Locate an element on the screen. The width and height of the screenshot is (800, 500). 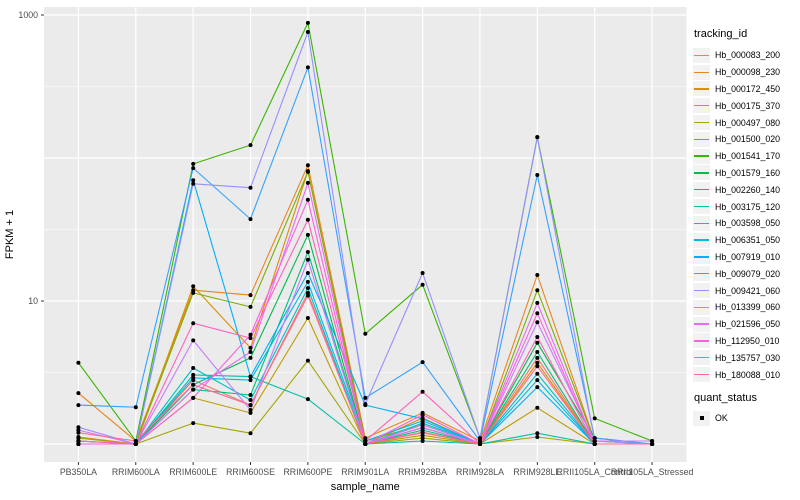
legend-item: Hb_007919_010 is located at coordinates (746, 257).